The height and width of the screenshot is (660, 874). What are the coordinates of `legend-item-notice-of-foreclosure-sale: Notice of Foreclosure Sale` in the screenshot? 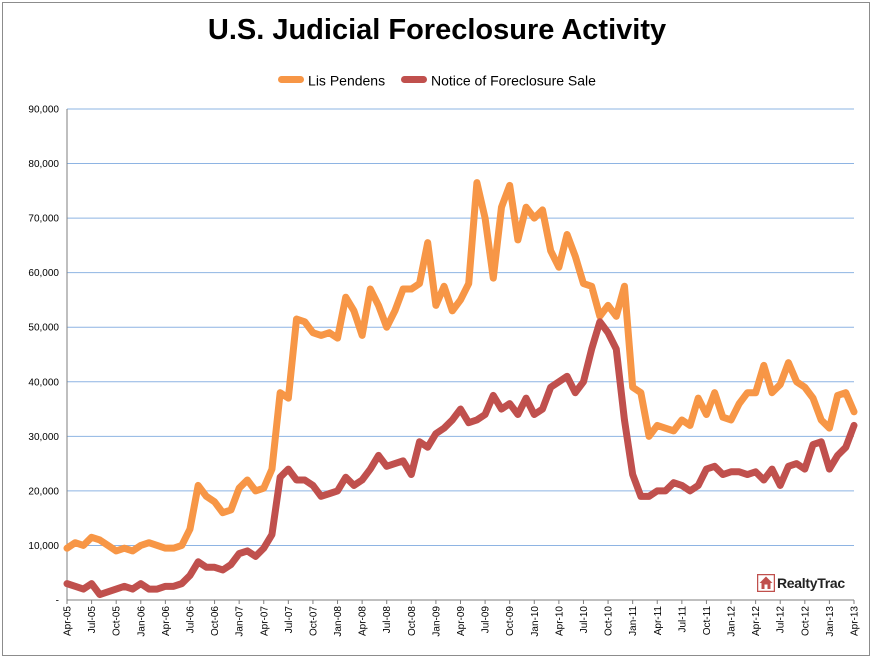 It's located at (498, 79).